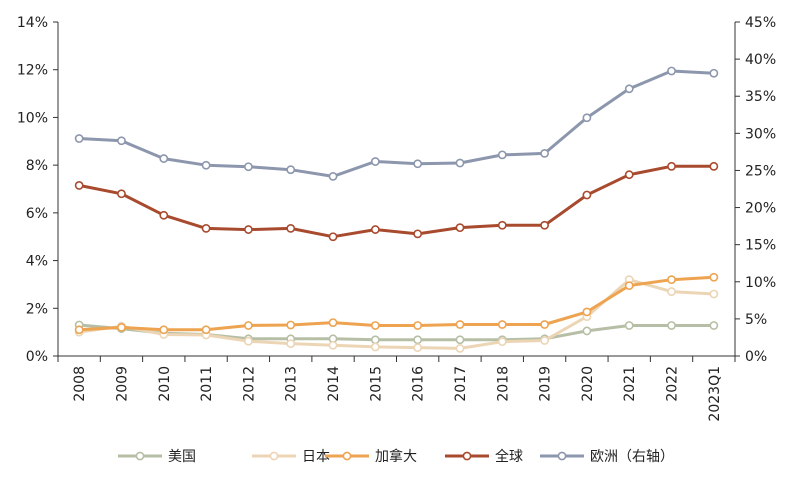 The height and width of the screenshot is (485, 807). I want to click on right-tick-label: 40%, so click(760, 60).